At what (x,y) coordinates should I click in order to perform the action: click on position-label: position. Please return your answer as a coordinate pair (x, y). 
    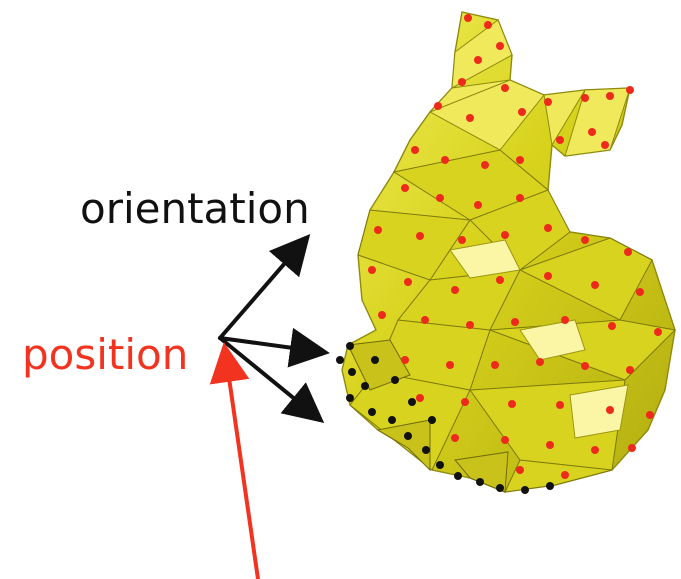
    Looking at the image, I should click on (105, 354).